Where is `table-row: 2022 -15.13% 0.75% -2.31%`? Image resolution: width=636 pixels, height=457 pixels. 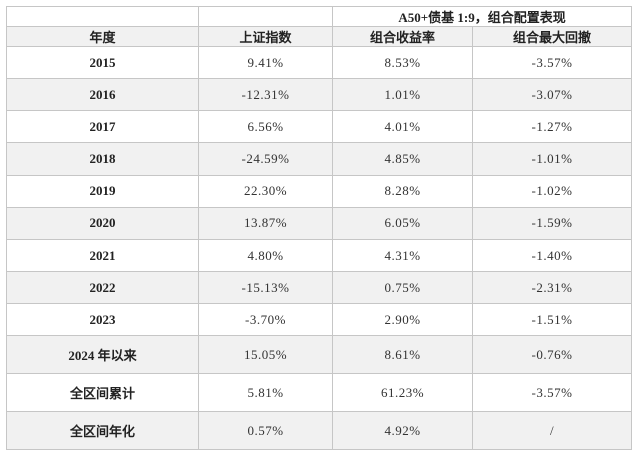 table-row: 2022 -15.13% 0.75% -2.31% is located at coordinates (319, 288).